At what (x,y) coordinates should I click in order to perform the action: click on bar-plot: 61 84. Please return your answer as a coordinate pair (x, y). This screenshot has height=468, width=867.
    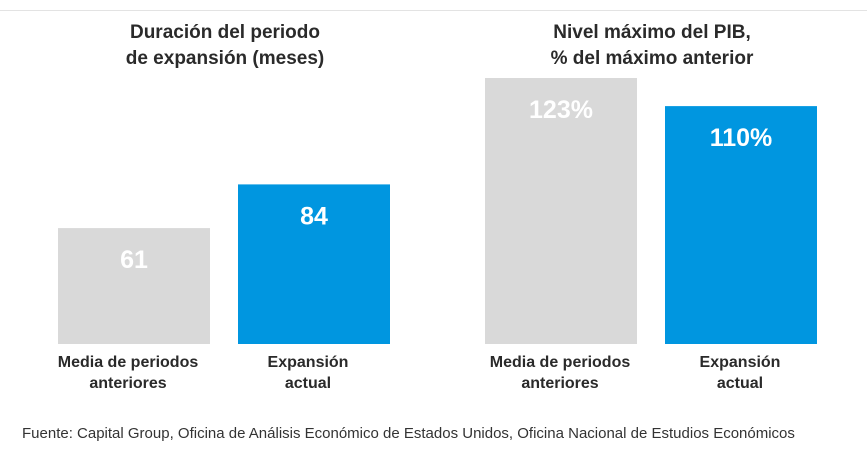
    Looking at the image, I should click on (224, 264).